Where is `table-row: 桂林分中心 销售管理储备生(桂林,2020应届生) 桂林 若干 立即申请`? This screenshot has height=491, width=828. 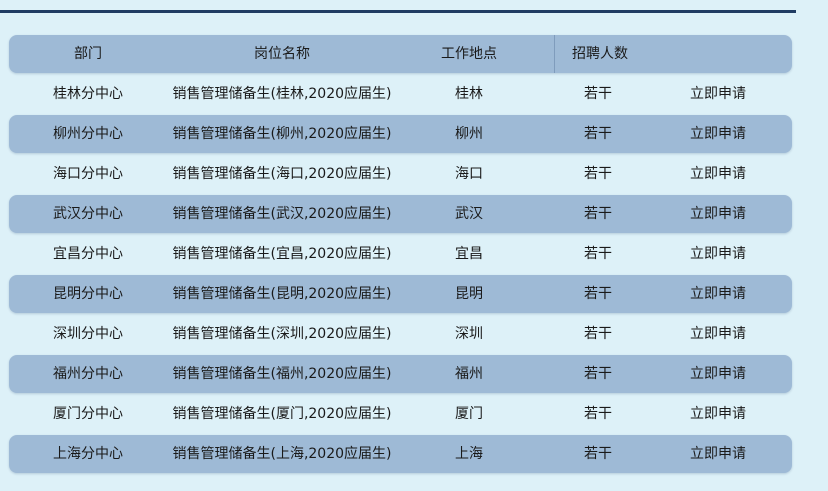
table-row: 桂林分中心 销售管理储备生(桂林,2020应届生) 桂林 若干 立即申请 is located at coordinates (400, 94).